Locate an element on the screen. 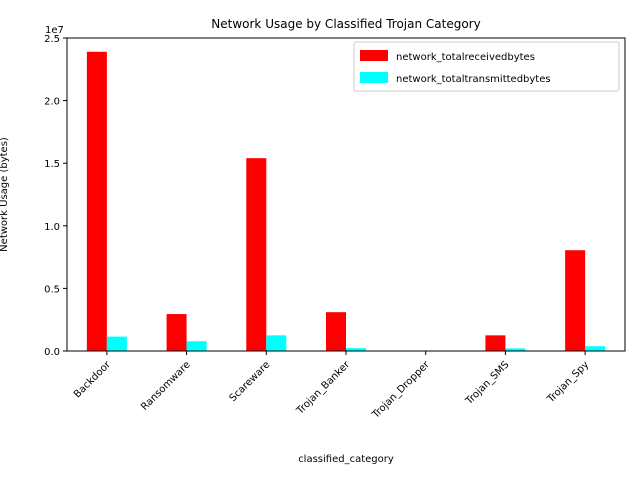  legend-label: network_totalreceivedbytes is located at coordinates (465, 57).